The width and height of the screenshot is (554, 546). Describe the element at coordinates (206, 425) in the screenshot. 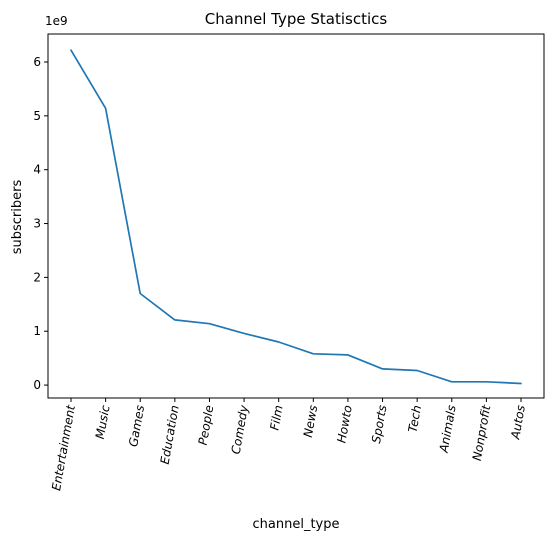

I see `x-tick-label: People` at that location.